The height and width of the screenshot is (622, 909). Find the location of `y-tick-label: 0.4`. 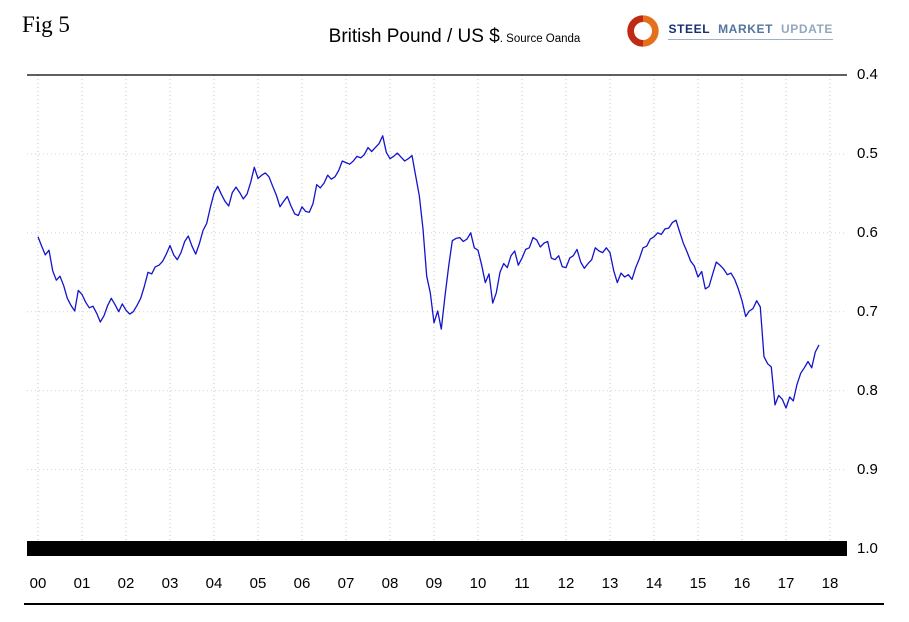

y-tick-label: 0.4 is located at coordinates (867, 74).